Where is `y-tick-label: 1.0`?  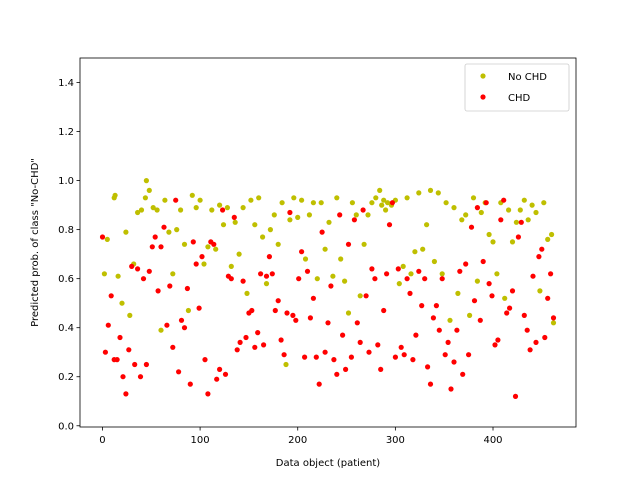 y-tick-label: 1.0 is located at coordinates (66, 181).